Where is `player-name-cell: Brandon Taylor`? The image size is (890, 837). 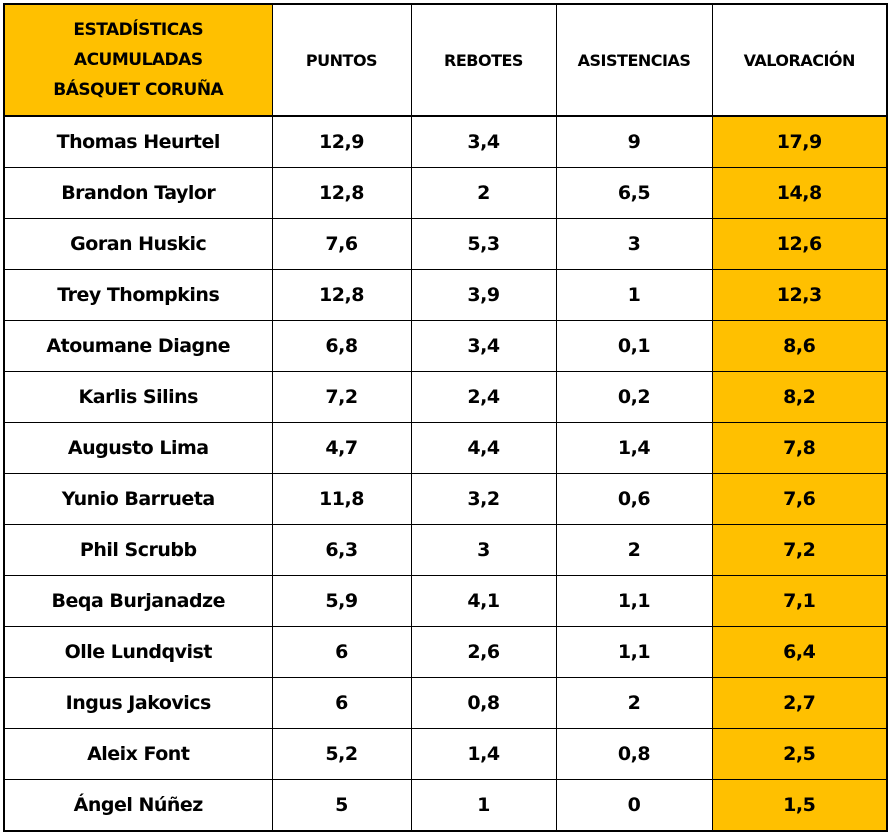 player-name-cell: Brandon Taylor is located at coordinates (138, 193).